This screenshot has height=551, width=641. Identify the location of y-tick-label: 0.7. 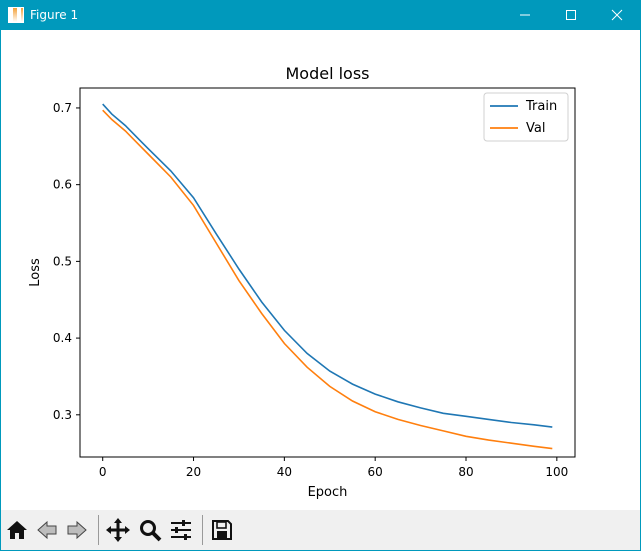
(62, 108).